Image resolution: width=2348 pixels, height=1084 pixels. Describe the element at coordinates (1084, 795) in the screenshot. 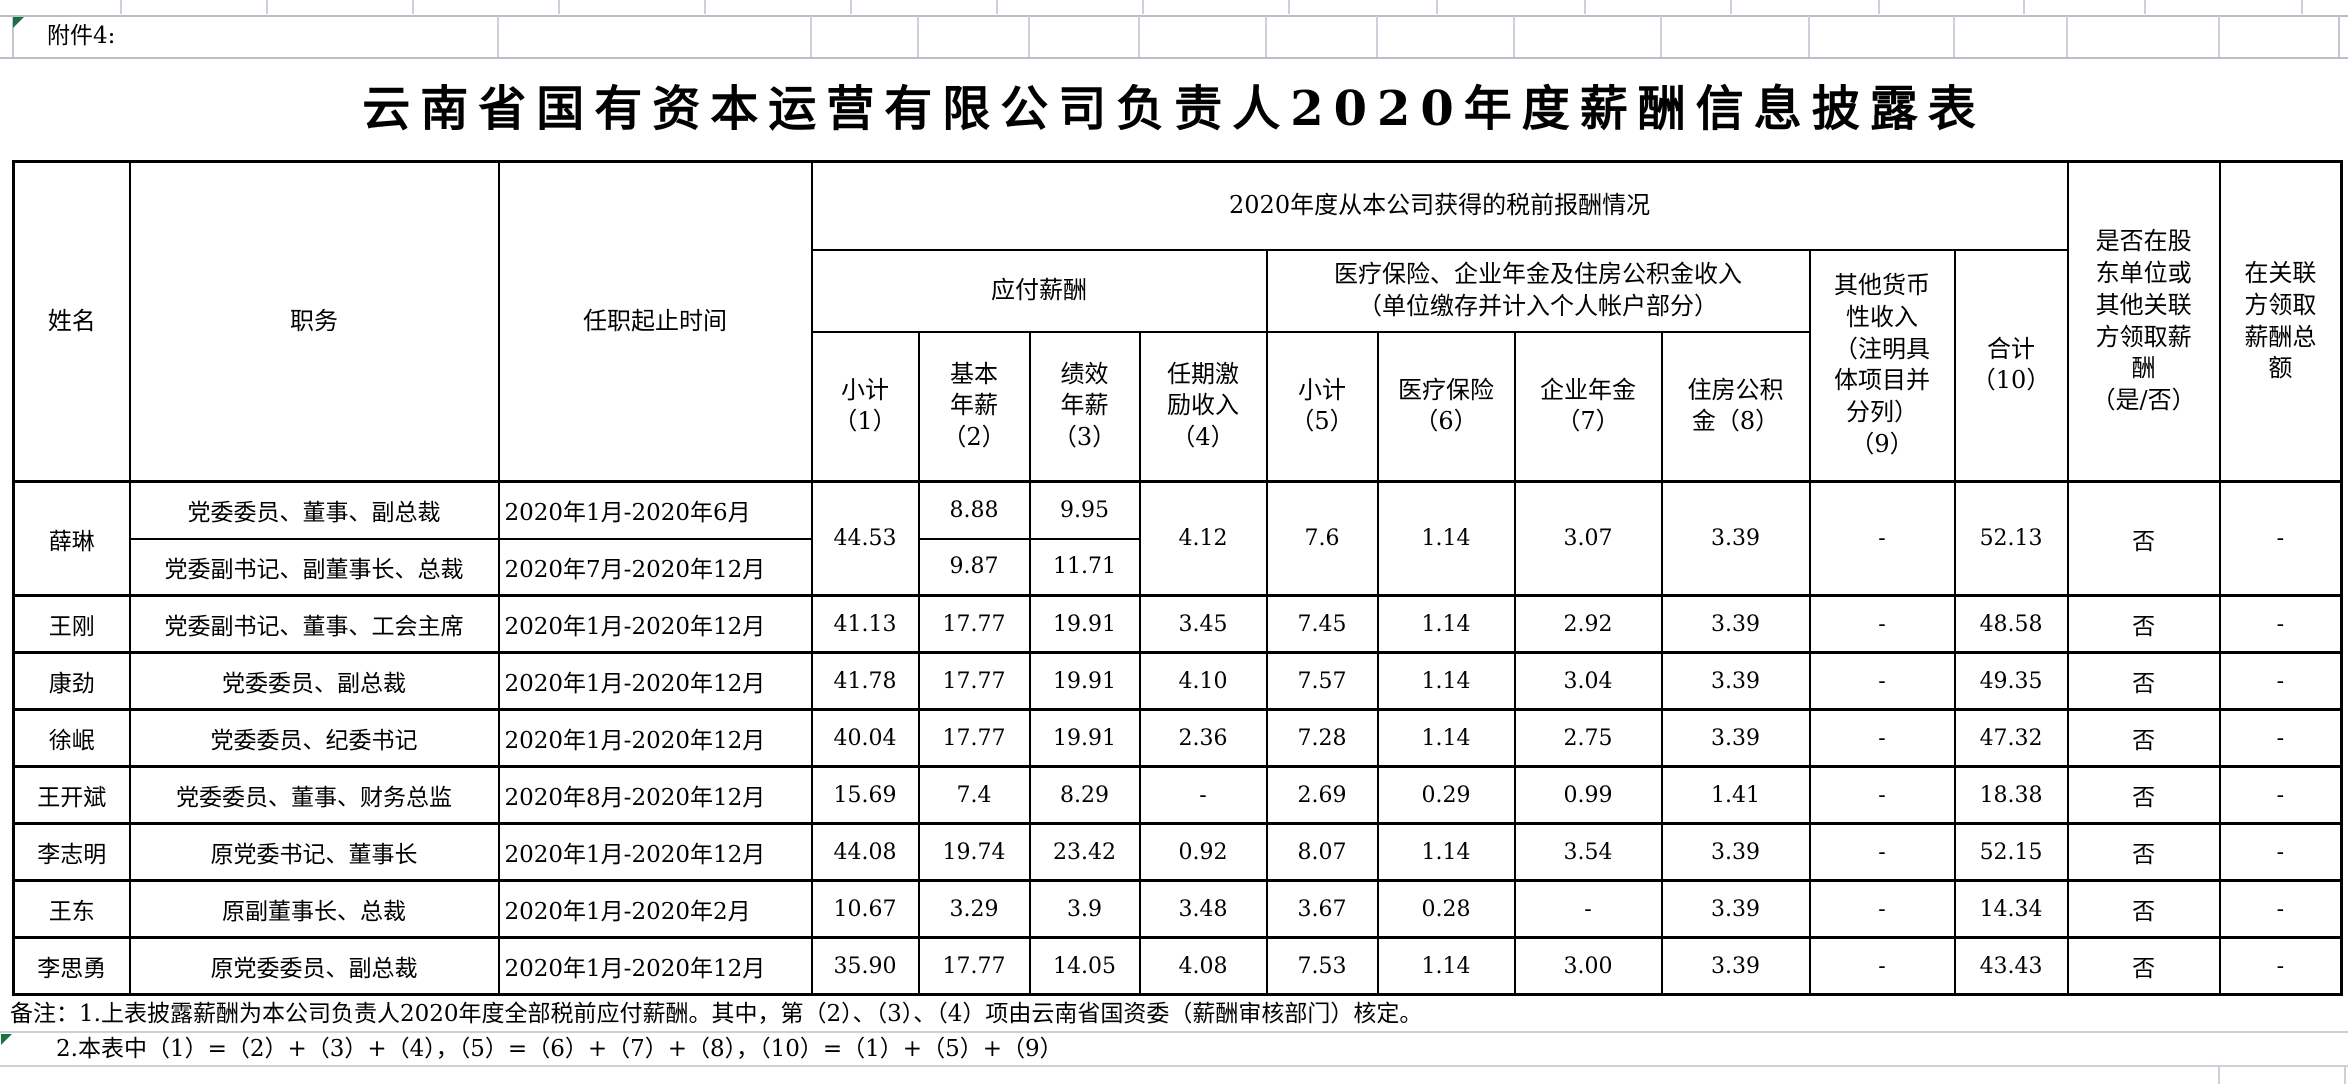

I see `row-4-perf-cell: 8.29` at that location.